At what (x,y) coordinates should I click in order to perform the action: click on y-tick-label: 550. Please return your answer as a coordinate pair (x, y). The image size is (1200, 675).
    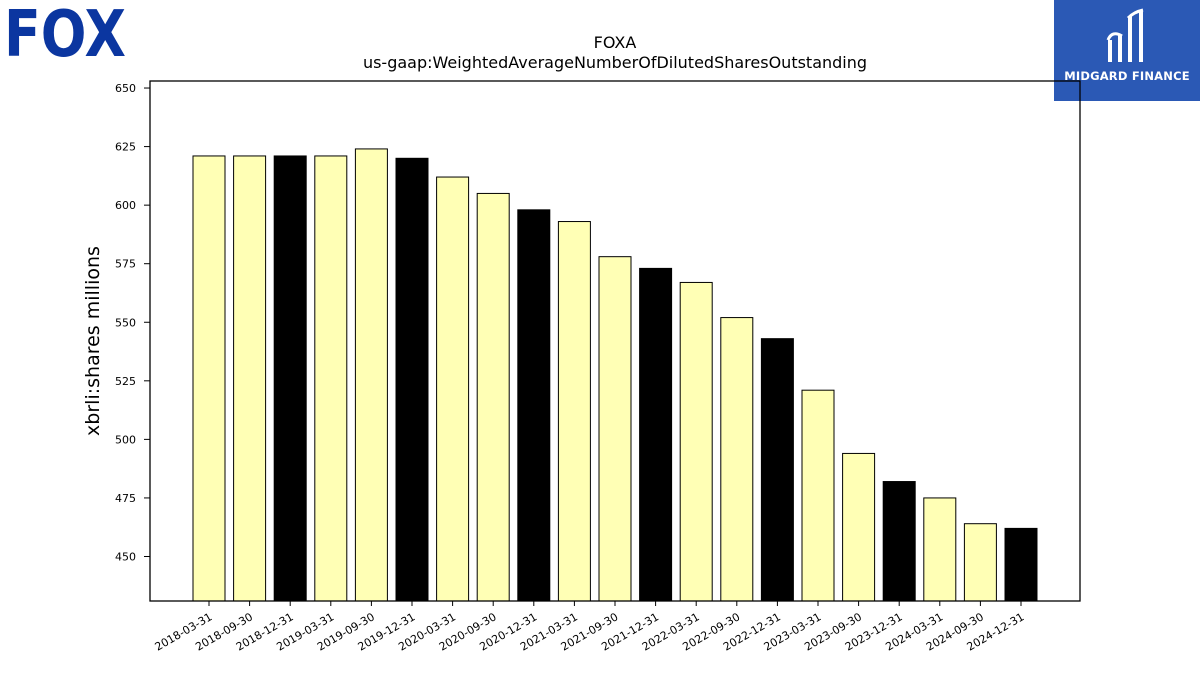
    Looking at the image, I should click on (125, 322).